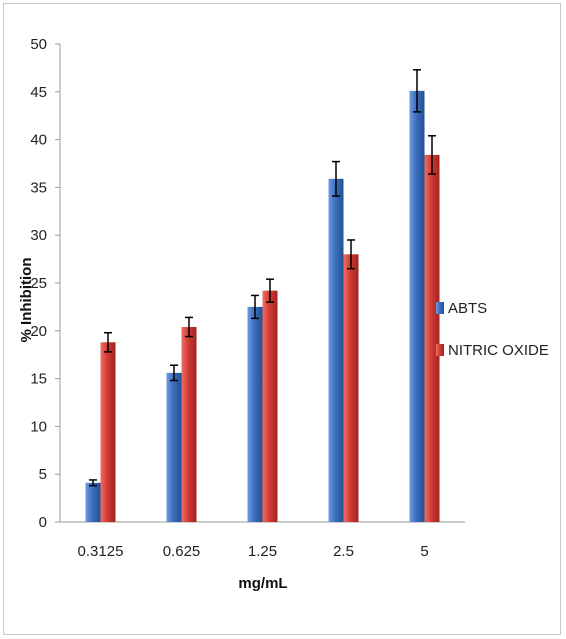 This screenshot has height=639, width=566. What do you see at coordinates (262, 551) in the screenshot?
I see `x-tick-label: 1.25` at bounding box center [262, 551].